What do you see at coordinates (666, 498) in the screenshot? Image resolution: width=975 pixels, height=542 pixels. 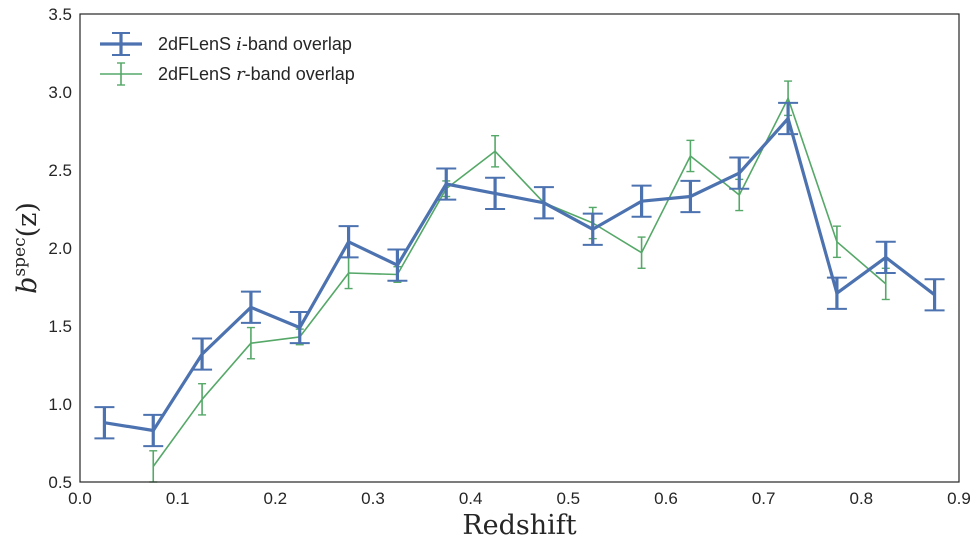 I see `x-tick-label: 0.6` at bounding box center [666, 498].